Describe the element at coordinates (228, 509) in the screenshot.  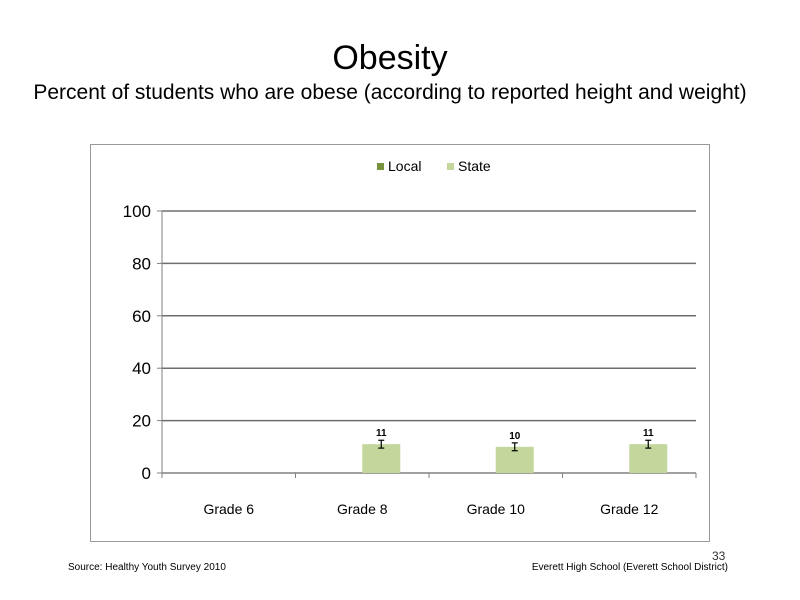
I see `x-tick-label: Grade 6` at that location.